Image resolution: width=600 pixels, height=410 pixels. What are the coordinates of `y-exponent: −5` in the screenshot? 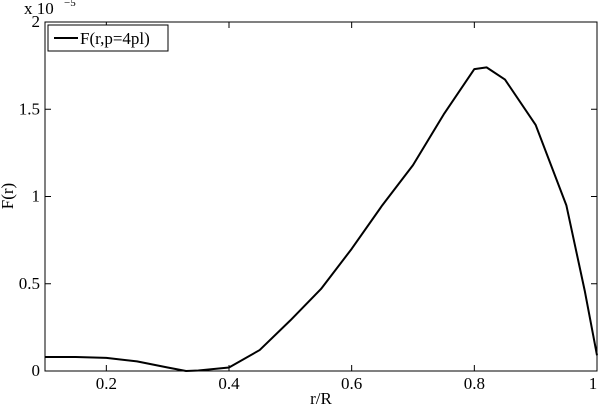 It's located at (70, 4).